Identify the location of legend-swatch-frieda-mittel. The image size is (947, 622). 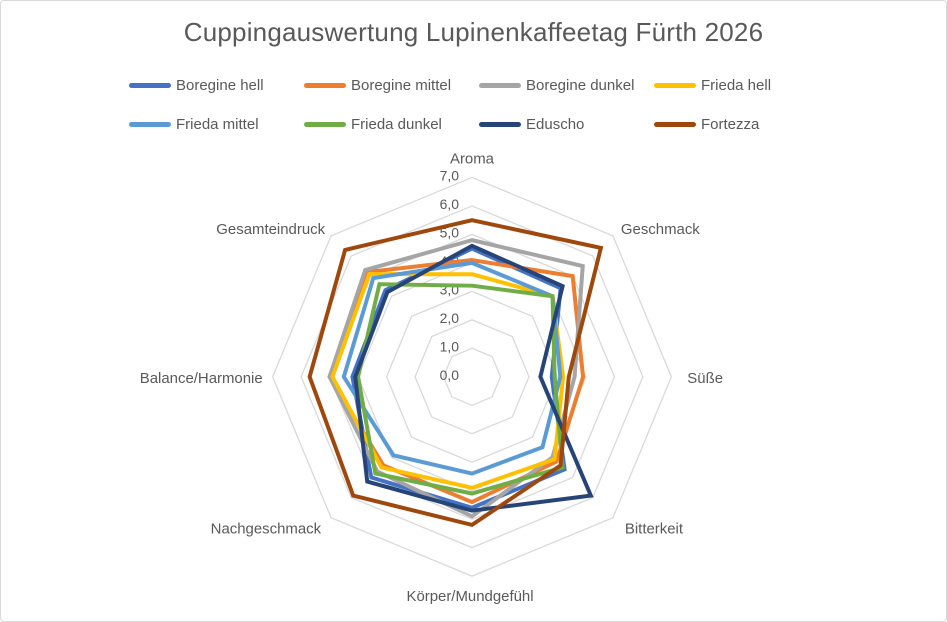
(150, 124).